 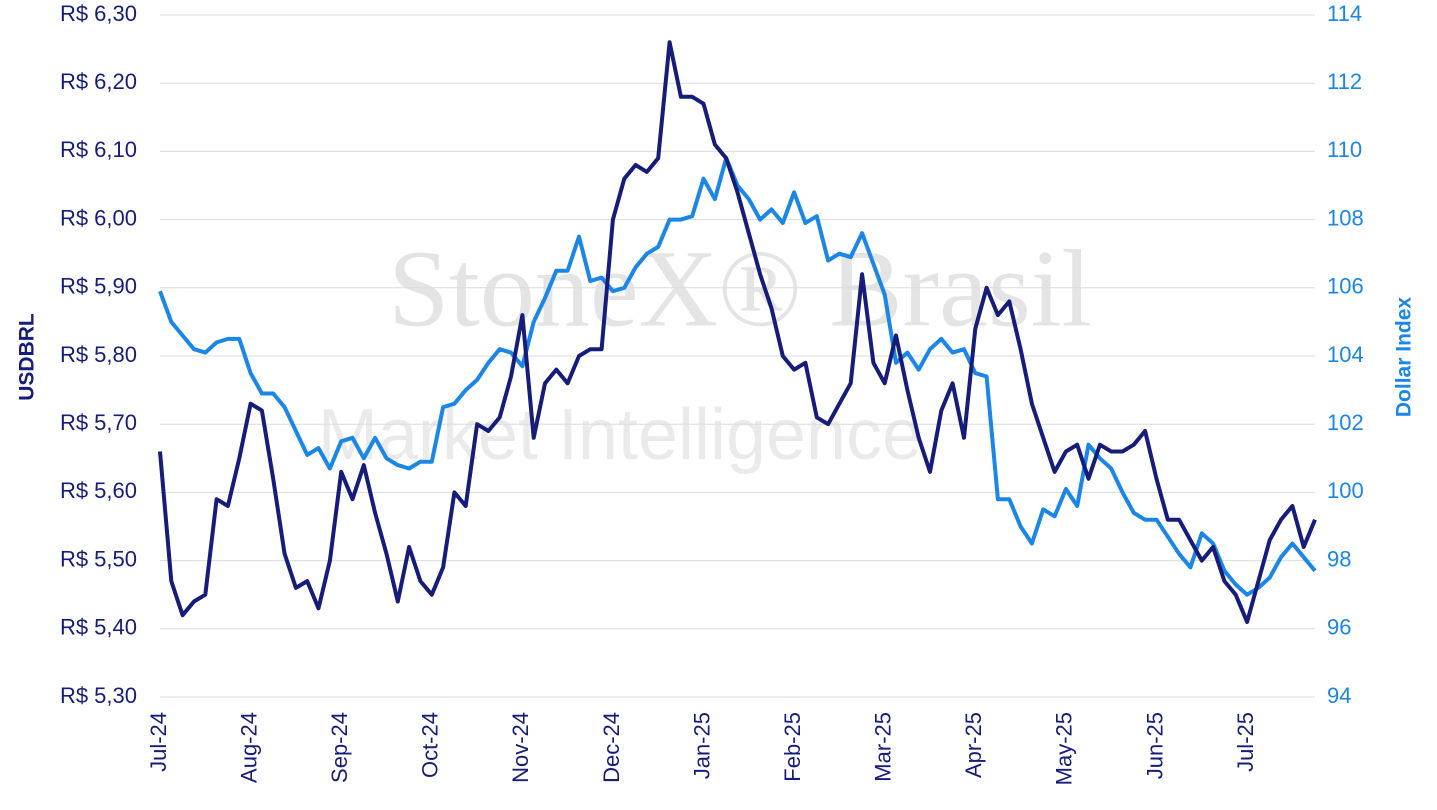 I want to click on x-tick-label: Jul-24, so click(x=158, y=742).